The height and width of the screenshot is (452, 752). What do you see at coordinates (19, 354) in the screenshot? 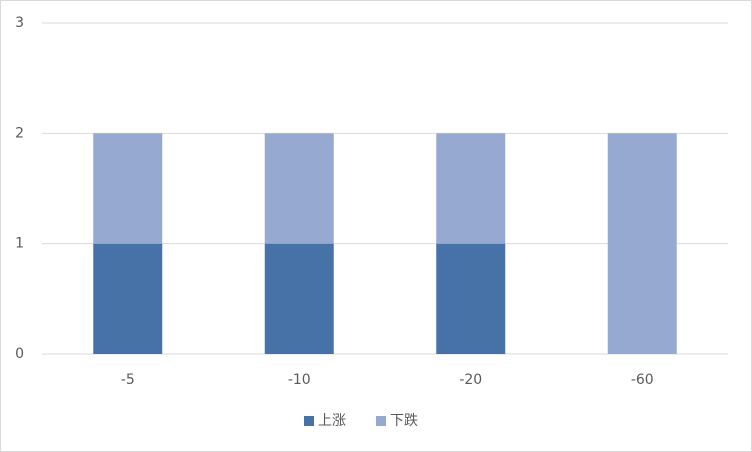
I see `y-tick-label: 0` at bounding box center [19, 354].